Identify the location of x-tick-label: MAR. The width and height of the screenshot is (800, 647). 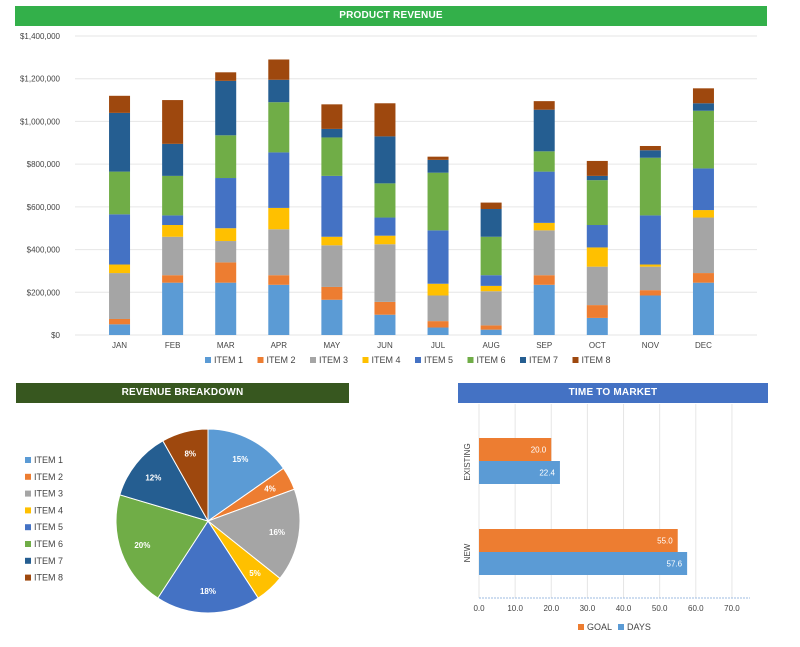
(226, 345).